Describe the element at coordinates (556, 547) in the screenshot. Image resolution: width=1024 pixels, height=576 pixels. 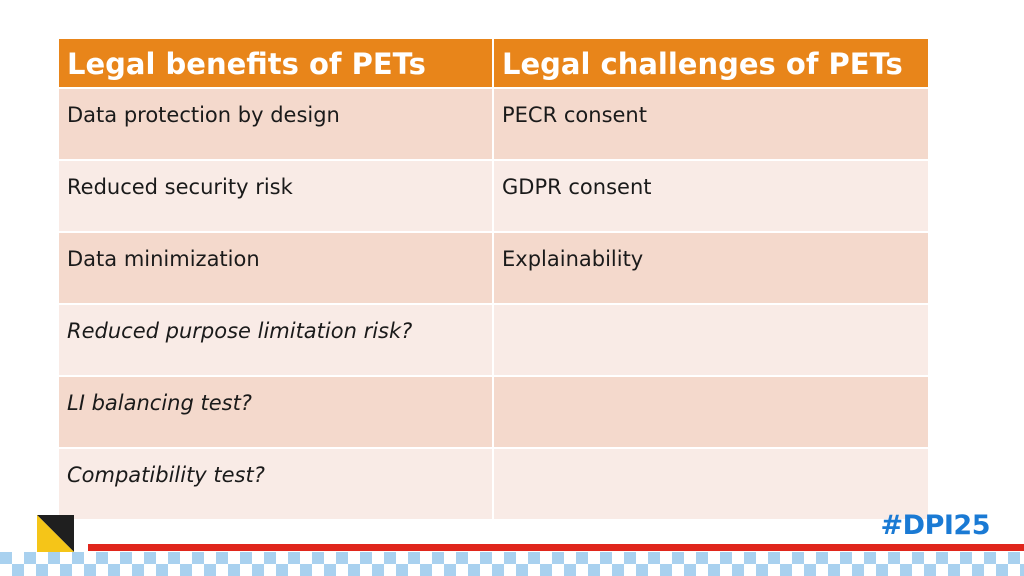
I see `footer-red-bar` at that location.